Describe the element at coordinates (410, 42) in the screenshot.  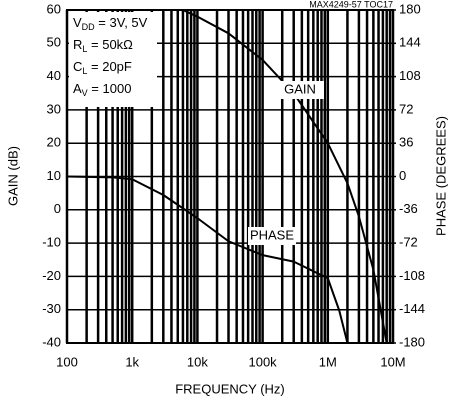
I see `y2-tick-label: 144` at that location.